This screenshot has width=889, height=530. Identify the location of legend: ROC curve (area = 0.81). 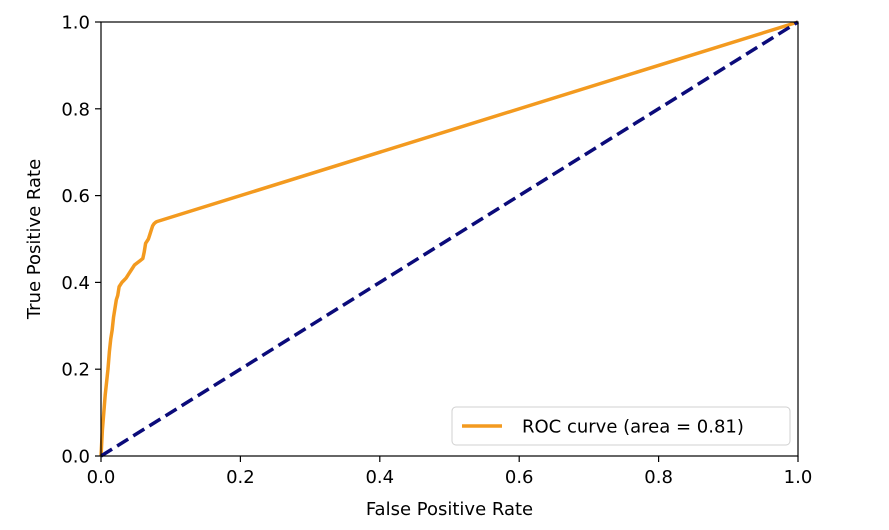
(621, 426).